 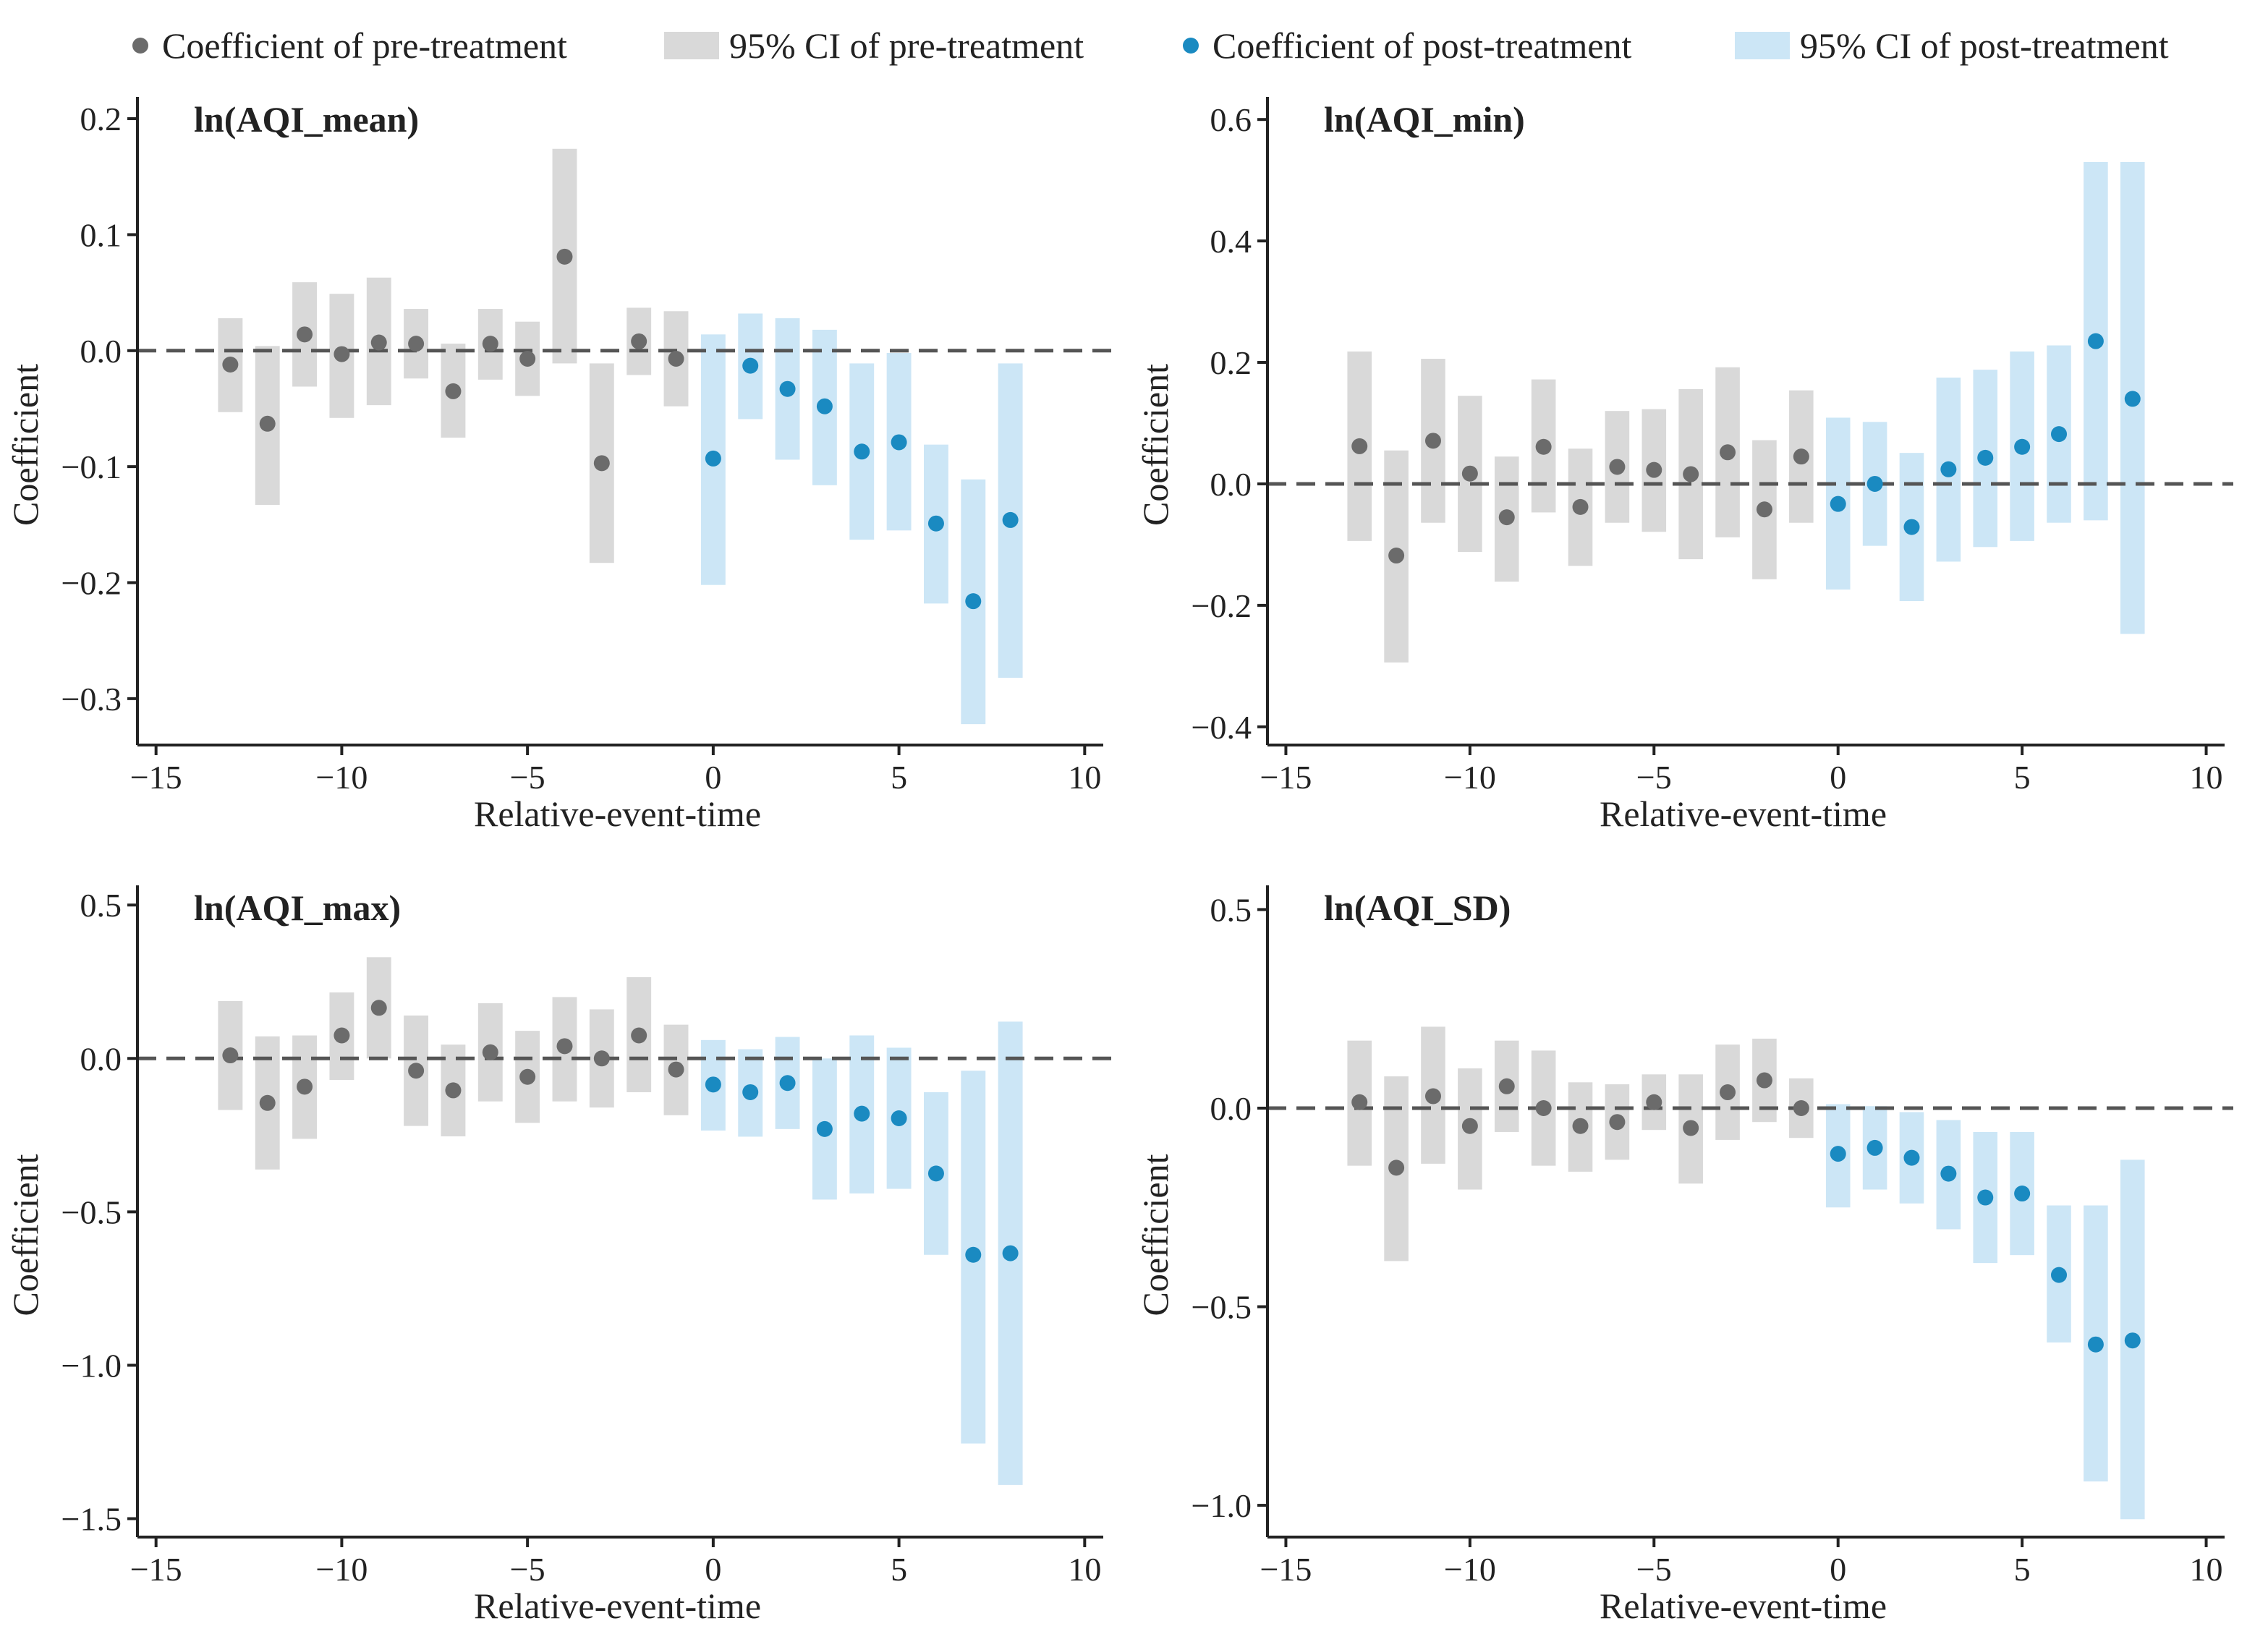 What do you see at coordinates (91, 1365) in the screenshot?
I see `y-tick-label: −1.0` at bounding box center [91, 1365].